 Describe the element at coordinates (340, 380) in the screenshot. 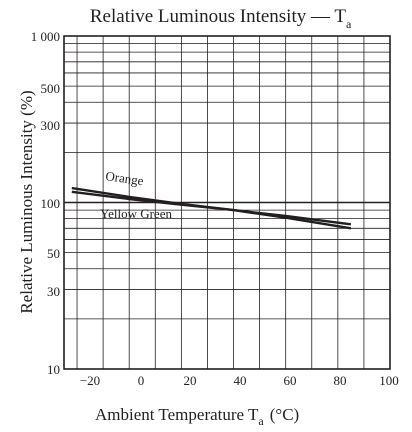

I see `x-tick-label: 80` at that location.